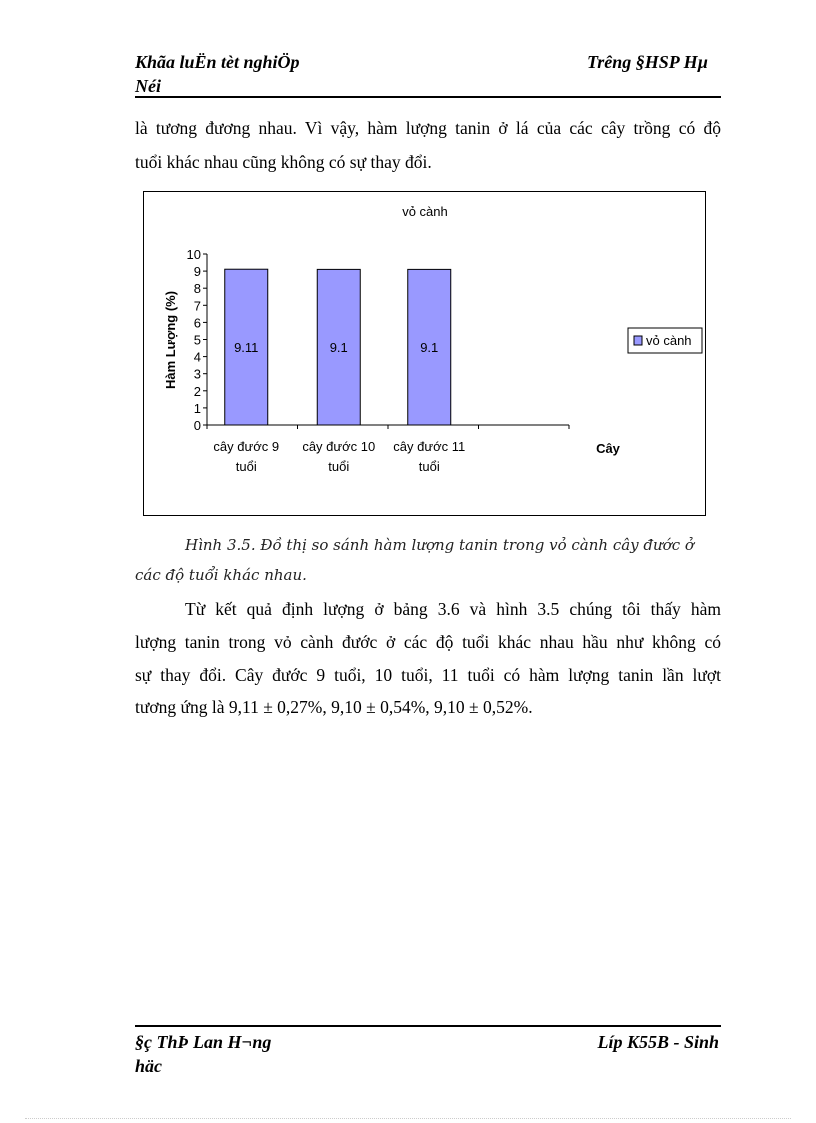 Image resolution: width=816 pixels, height=1123 pixels. Describe the element at coordinates (425, 211) in the screenshot. I see `chart-title: vỏ cành` at that location.